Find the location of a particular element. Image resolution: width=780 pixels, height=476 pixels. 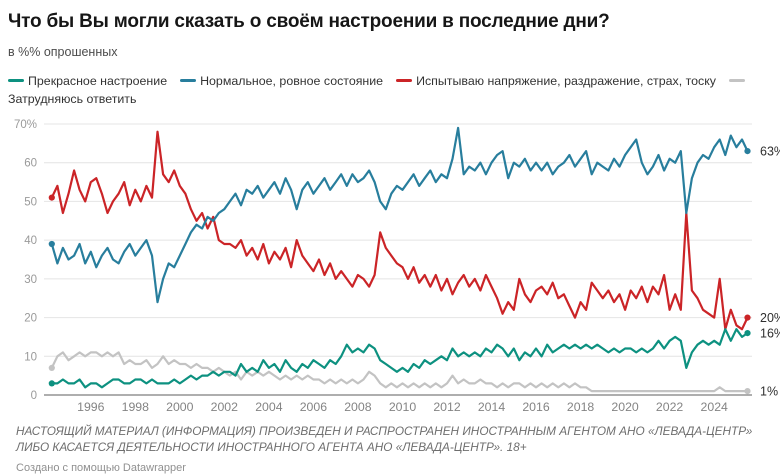

legend-label: Прекрасное настроение is located at coordinates (98, 81).